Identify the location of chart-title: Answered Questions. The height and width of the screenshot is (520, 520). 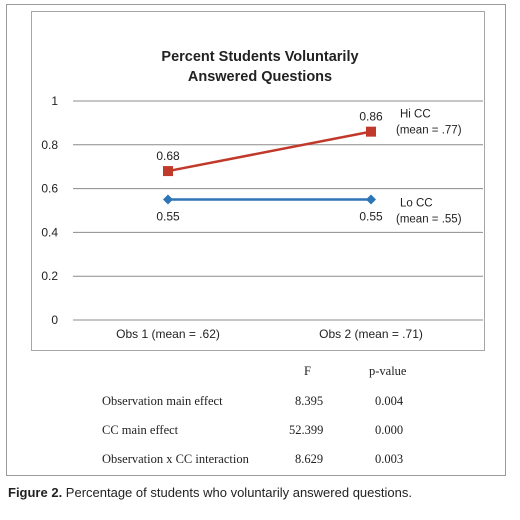
(260, 77).